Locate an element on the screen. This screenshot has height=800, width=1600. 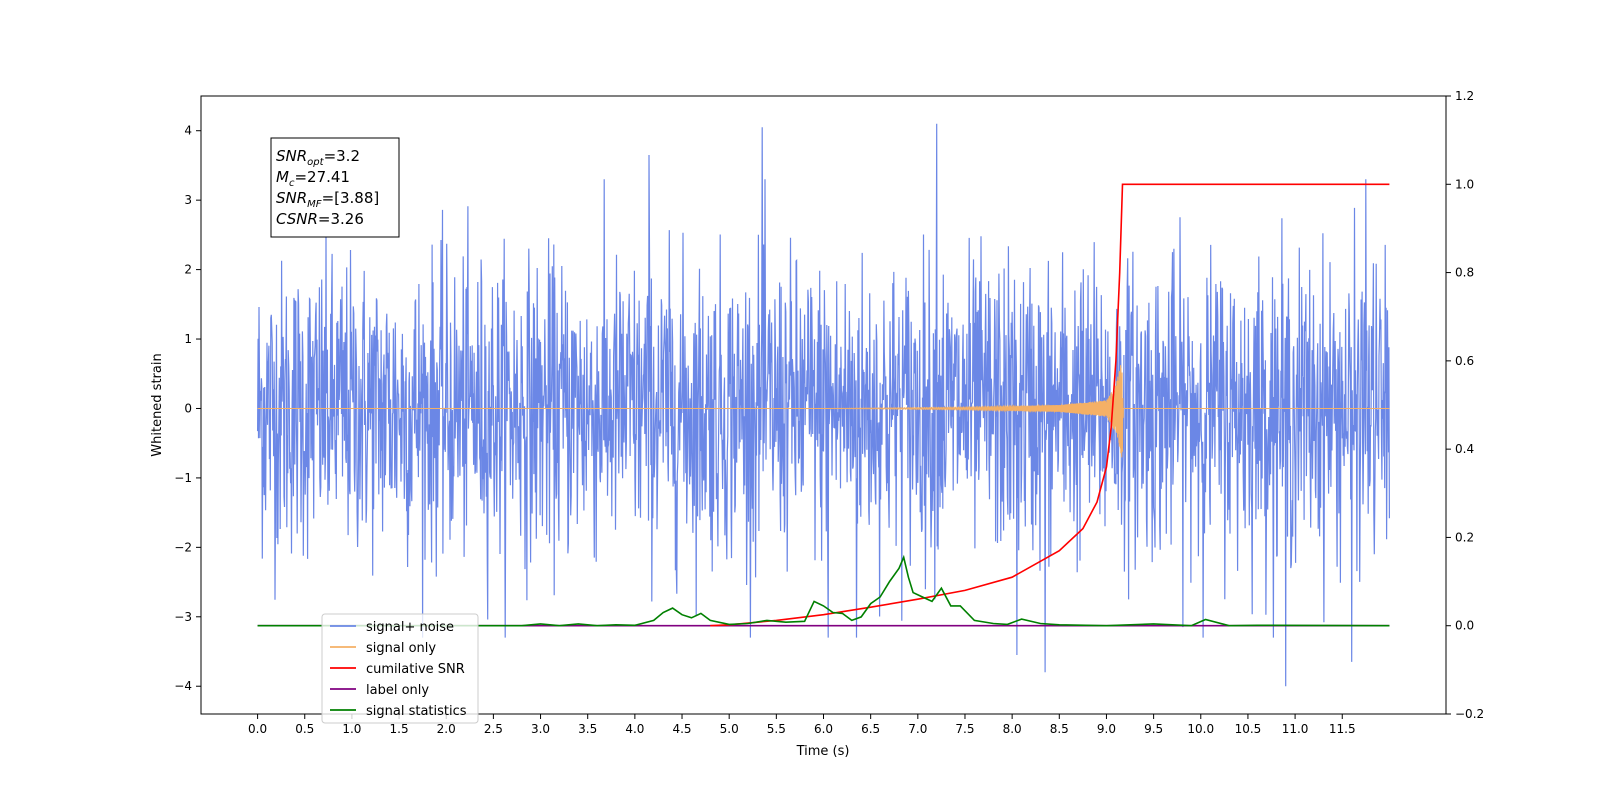
y2-tick-label: −0.2 is located at coordinates (1469, 714).